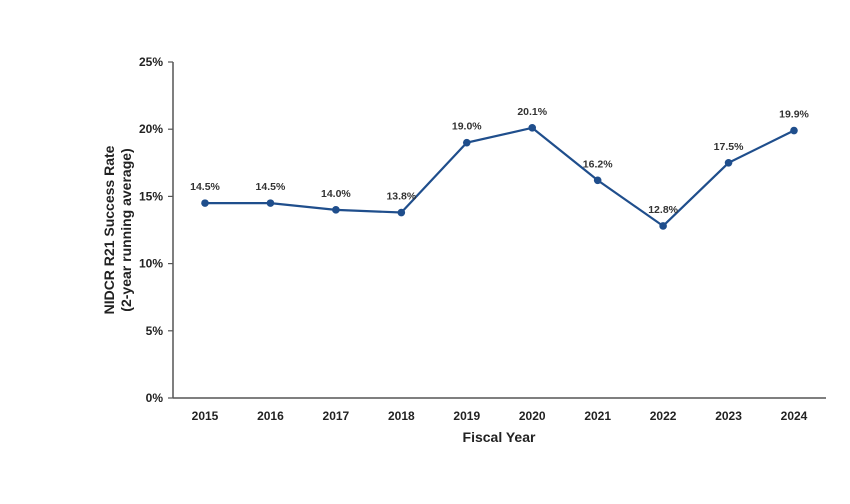  What do you see at coordinates (109, 229) in the screenshot?
I see `y-axis-title-line-1: NIDCR R21 Success Rate` at bounding box center [109, 229].